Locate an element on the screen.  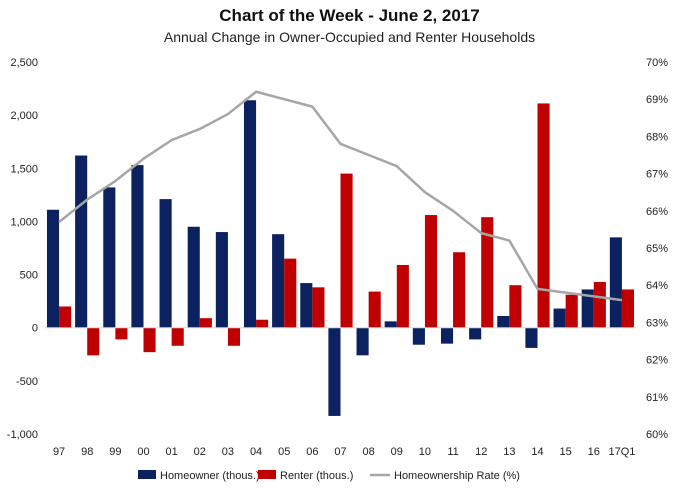
y-left-tick-label: 1,000 is located at coordinates (24, 222).